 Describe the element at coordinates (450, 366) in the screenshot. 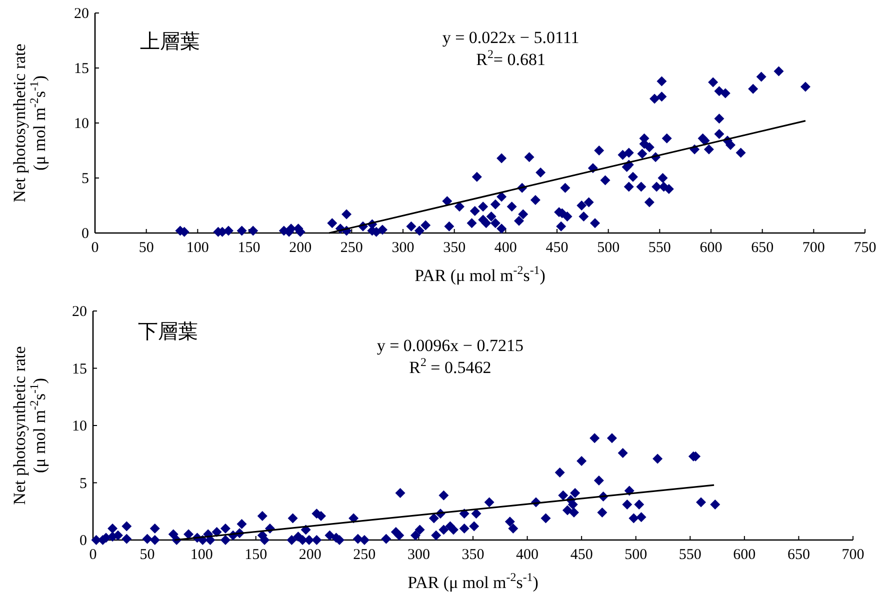

I see `annotation: R$^{2}$ = 0.5462` at that location.